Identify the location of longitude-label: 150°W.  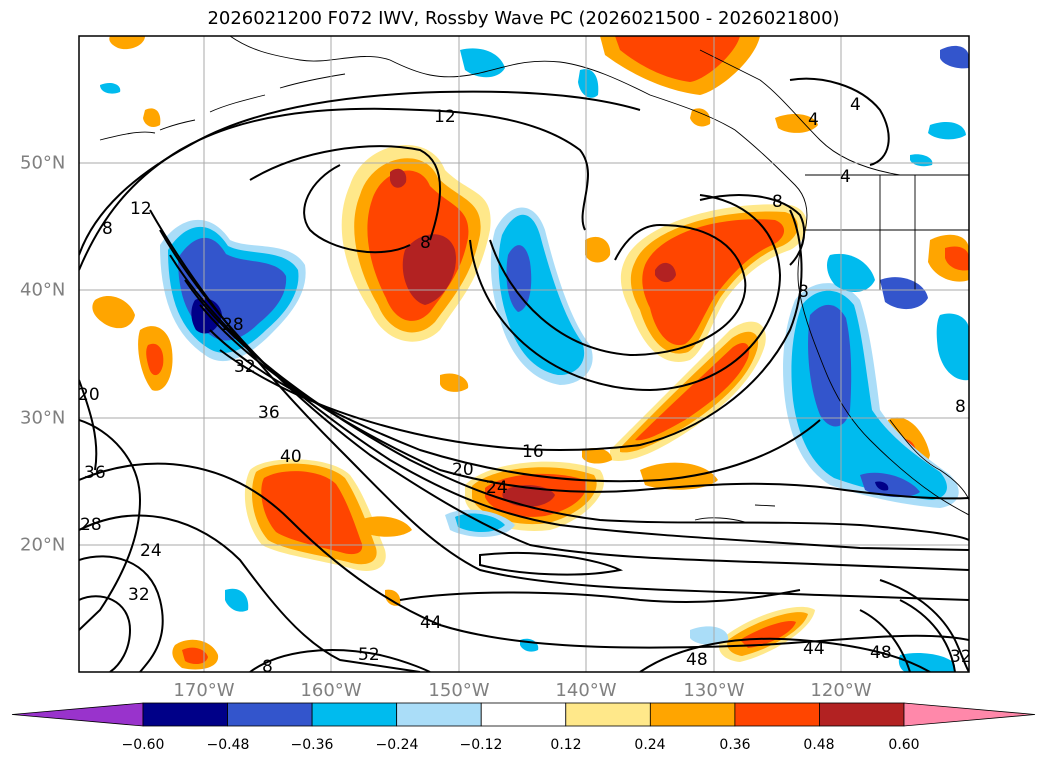
(459, 690).